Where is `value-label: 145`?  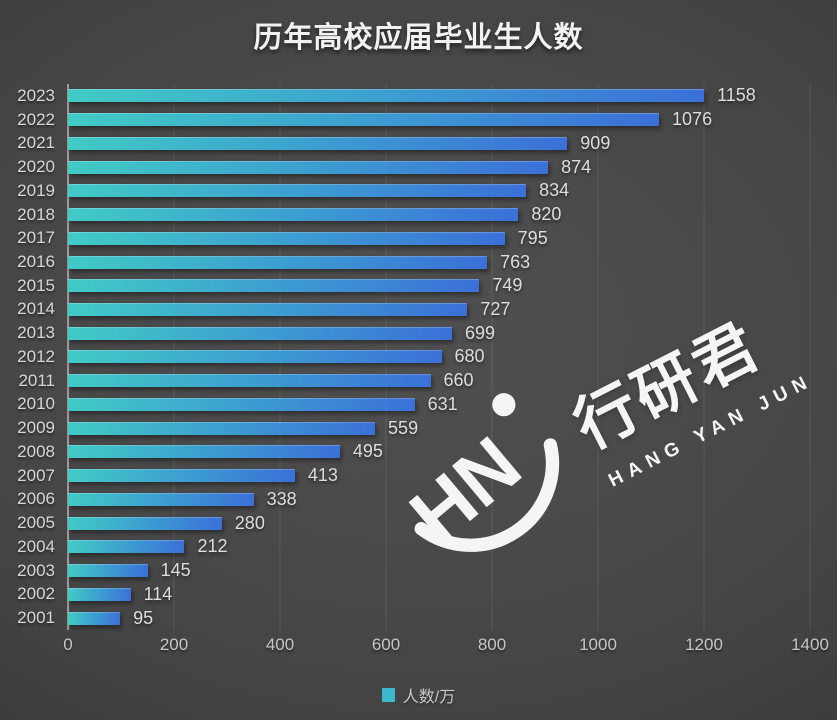 value-label: 145 is located at coordinates (175, 570).